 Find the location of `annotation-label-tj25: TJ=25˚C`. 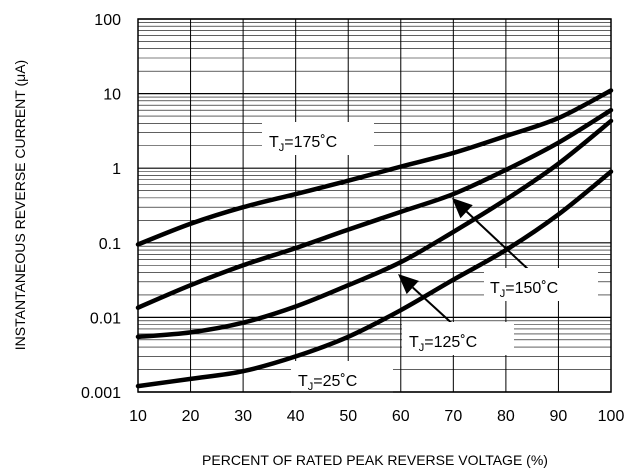

annotation-label-tj25: TJ=25˚C is located at coordinates (327, 383).